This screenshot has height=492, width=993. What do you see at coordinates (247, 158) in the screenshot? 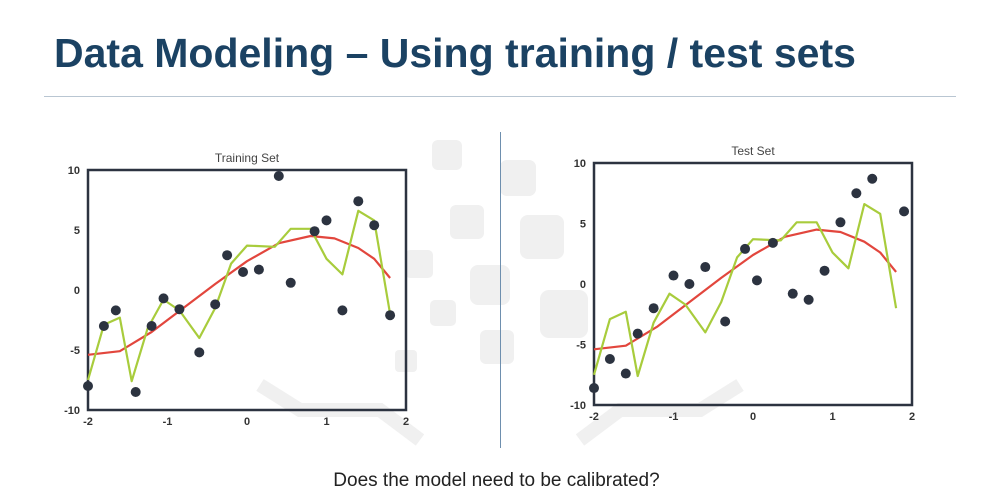
I see `chart-title: Training Set` at bounding box center [247, 158].